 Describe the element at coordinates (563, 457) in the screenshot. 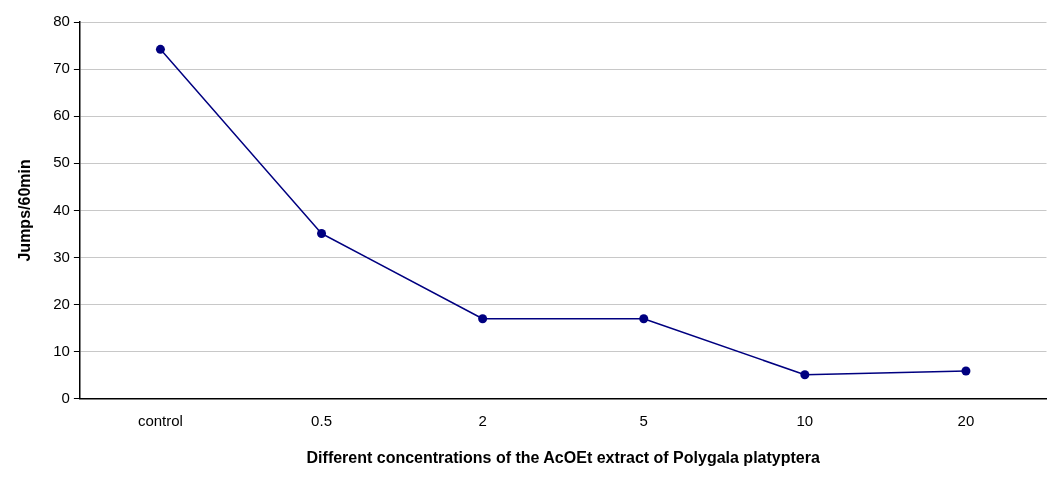

I see `x-axis-title: Different concentrations of the AcOEt extract of Polygala platyptera` at that location.